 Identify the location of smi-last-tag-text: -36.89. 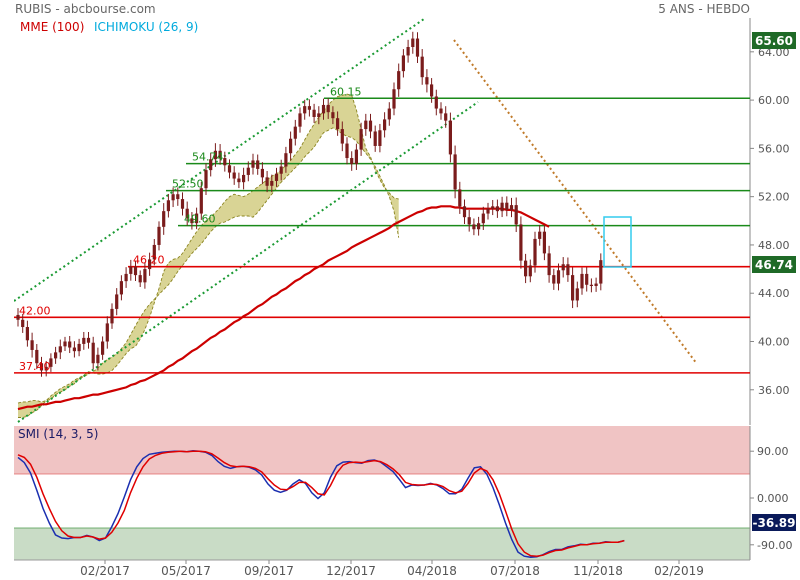
(774, 523).